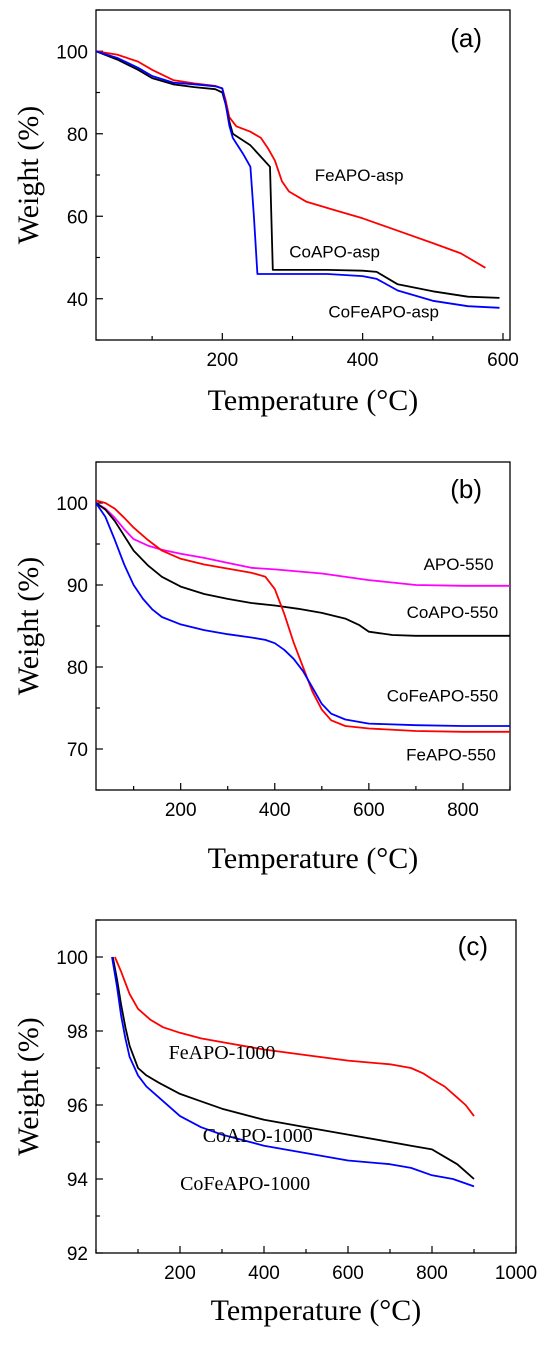  What do you see at coordinates (451, 754) in the screenshot?
I see `series-label: FeAPO-550` at bounding box center [451, 754].